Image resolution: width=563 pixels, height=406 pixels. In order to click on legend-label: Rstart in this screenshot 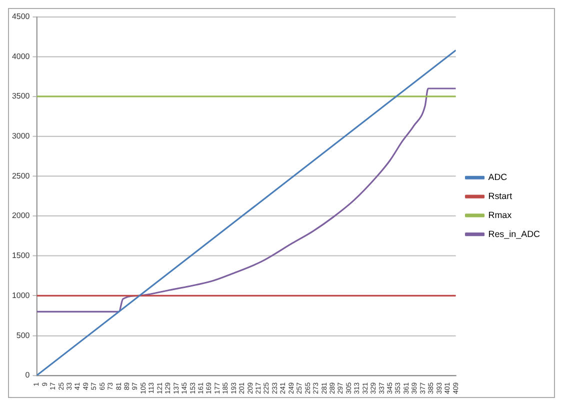, I will do `click(500, 196)`.